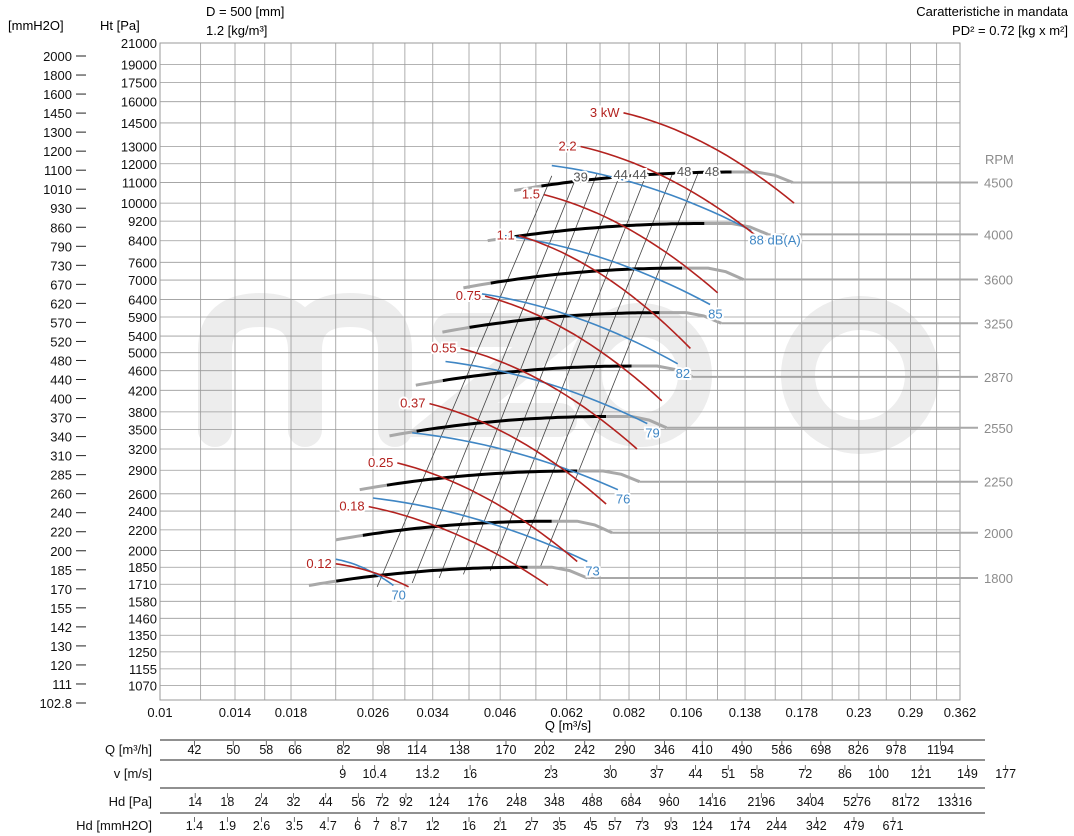 The height and width of the screenshot is (836, 1074). I want to click on y-tick-label-mmh2o: 155, so click(61, 608).